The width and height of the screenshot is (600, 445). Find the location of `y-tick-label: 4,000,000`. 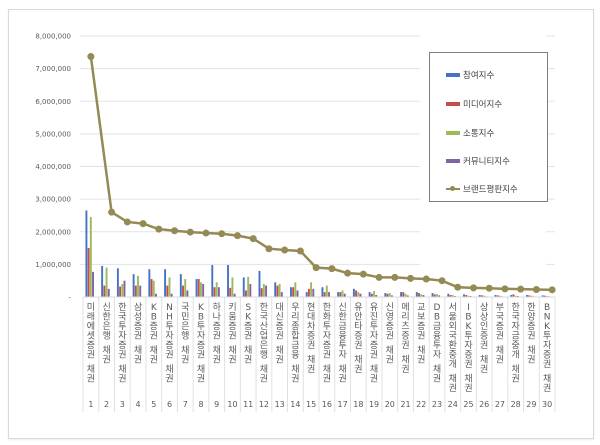

y-tick-label: 4,000,000 is located at coordinates (53, 167).